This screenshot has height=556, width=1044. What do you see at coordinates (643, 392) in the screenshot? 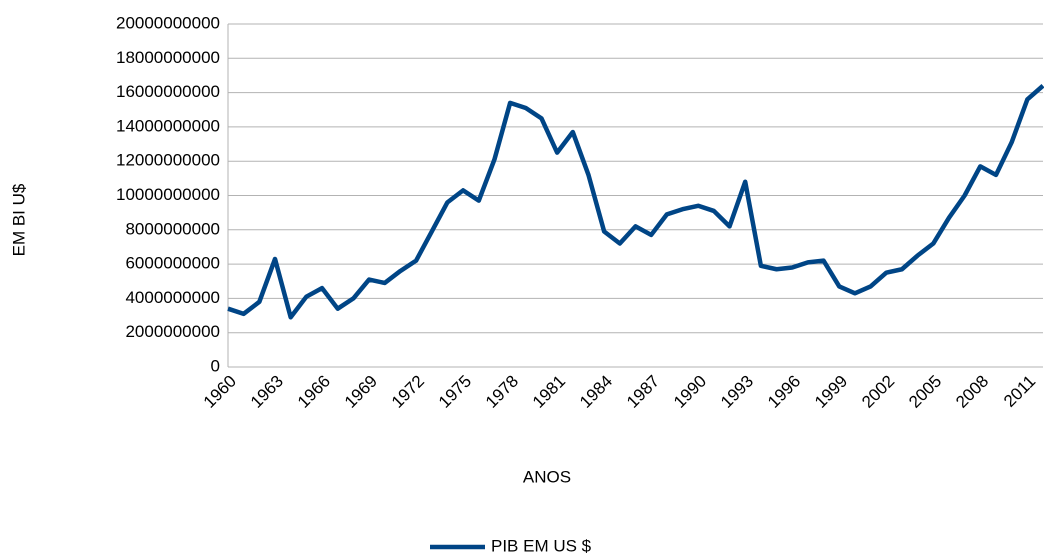
I see `x-tick-label: 1987` at bounding box center [643, 392].